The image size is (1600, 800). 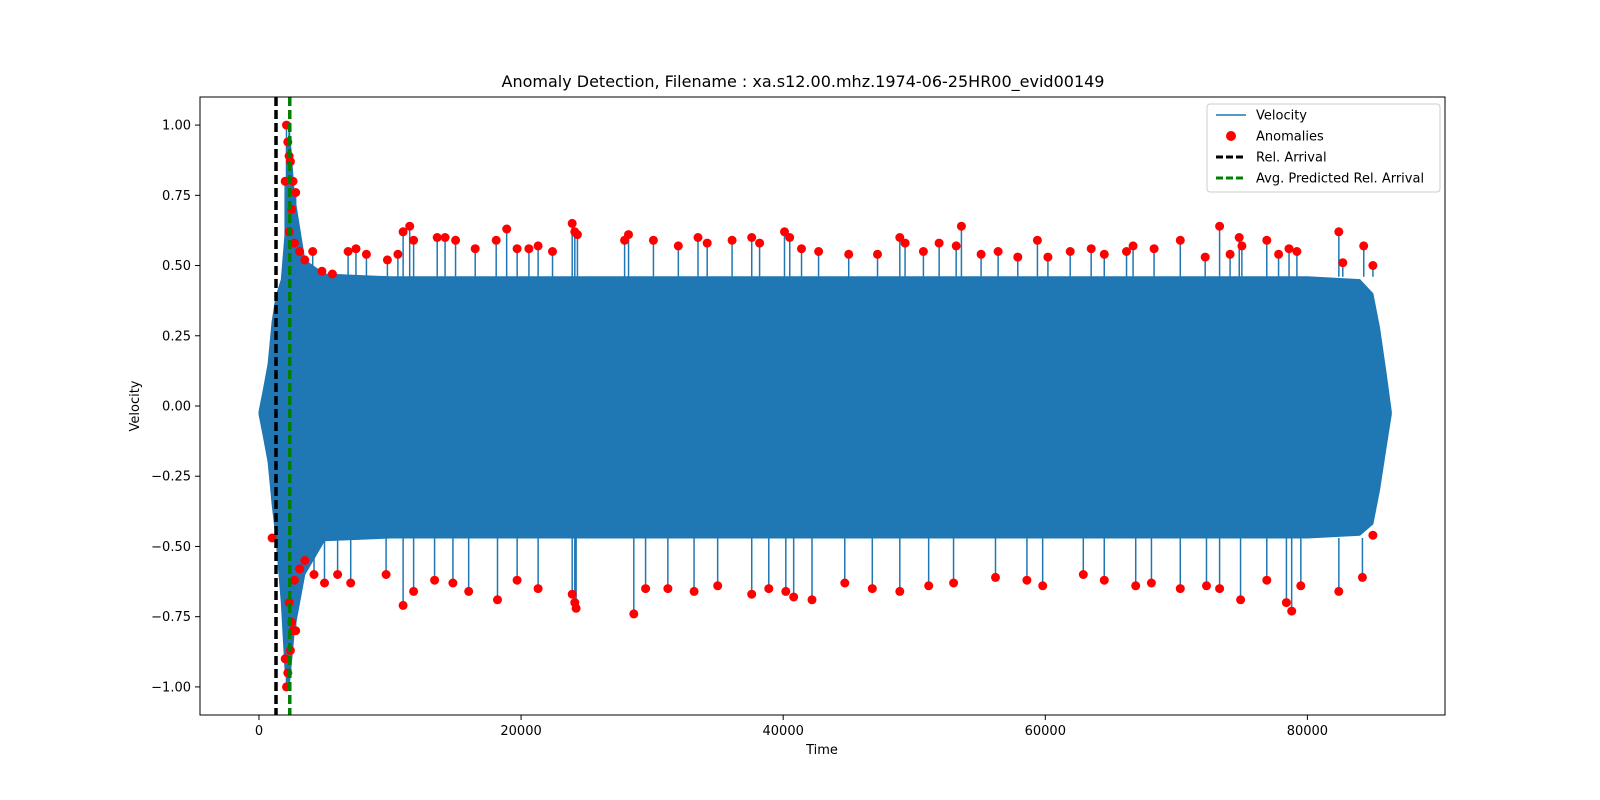 I want to click on y-tick-label: −0.75, so click(x=171, y=617).